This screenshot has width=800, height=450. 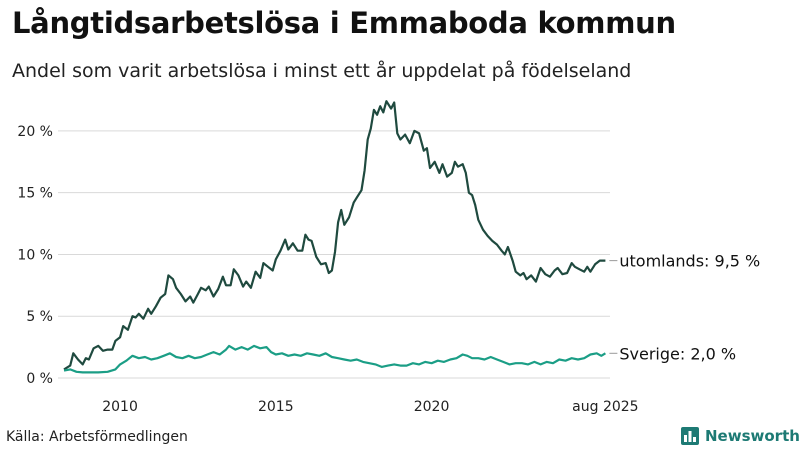 What do you see at coordinates (35, 194) in the screenshot?
I see `y-tick-label: 15 %` at bounding box center [35, 194].